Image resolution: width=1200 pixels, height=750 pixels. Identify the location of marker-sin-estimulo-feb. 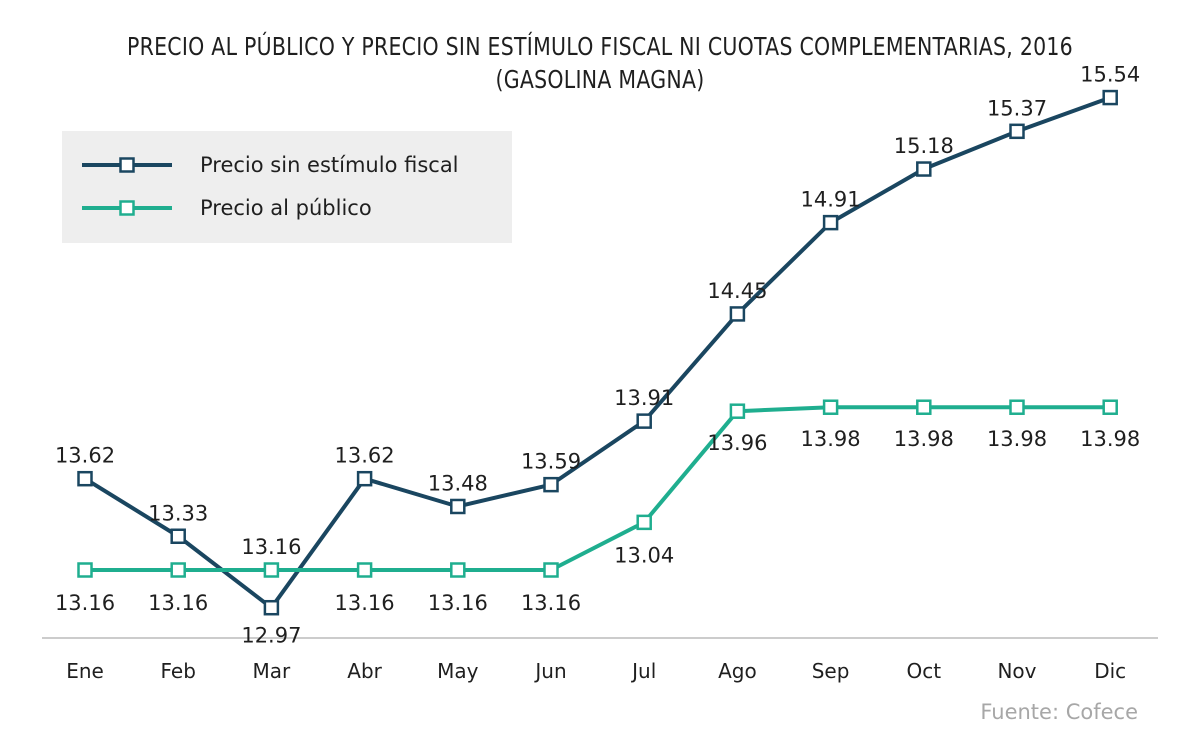
(178, 536).